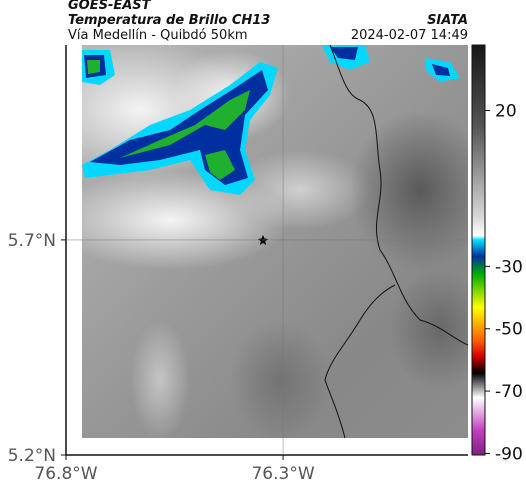 The height and width of the screenshot is (491, 526). Describe the element at coordinates (409, 35) in the screenshot. I see `header-datetime: 2024-02-07 14:49` at that location.